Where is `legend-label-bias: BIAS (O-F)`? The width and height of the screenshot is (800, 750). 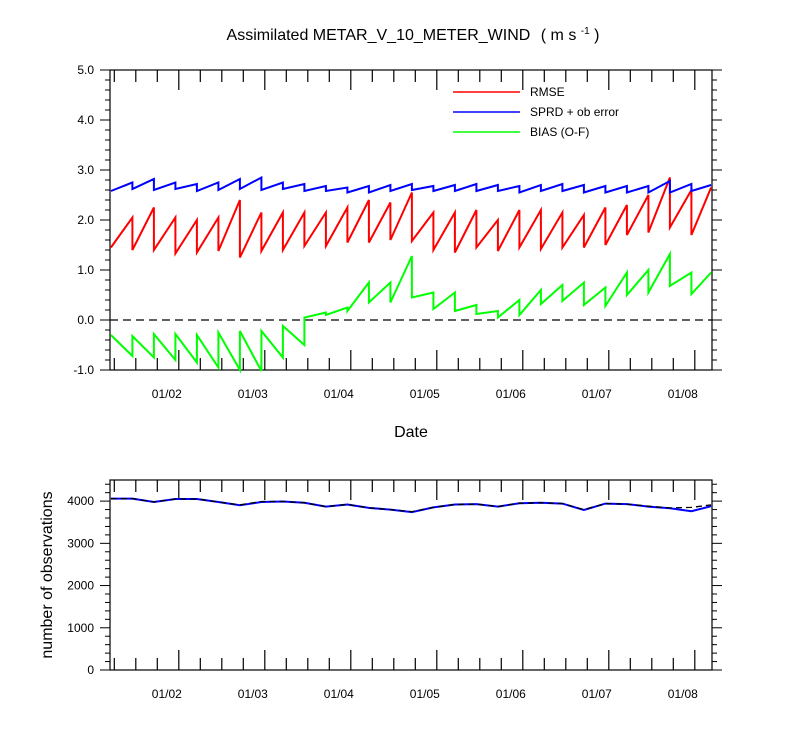 legend-label-bias: BIAS (O-F) is located at coordinates (559, 132).